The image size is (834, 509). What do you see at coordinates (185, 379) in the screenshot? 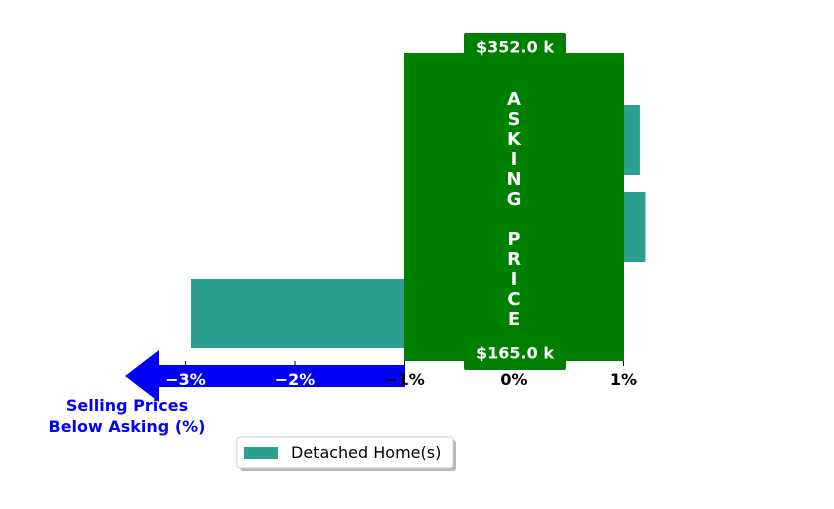
I see `x-tick-label: −3%` at bounding box center [185, 379].